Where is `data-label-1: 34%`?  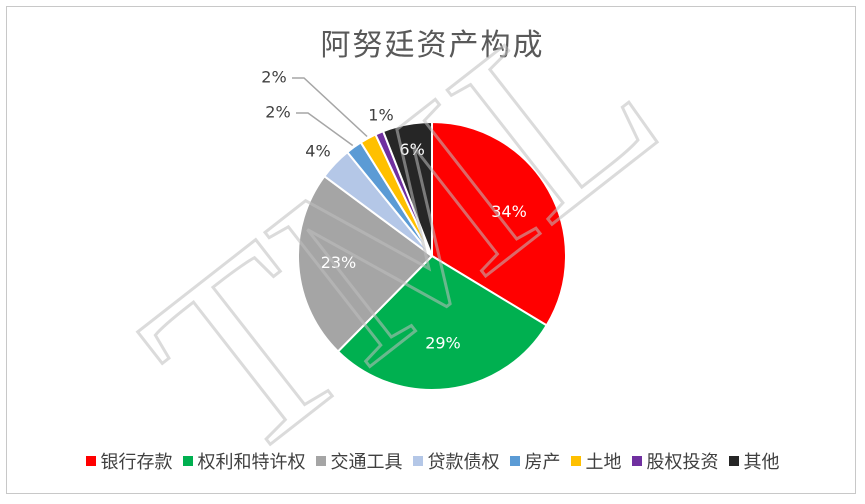 data-label-1: 34% is located at coordinates (509, 211).